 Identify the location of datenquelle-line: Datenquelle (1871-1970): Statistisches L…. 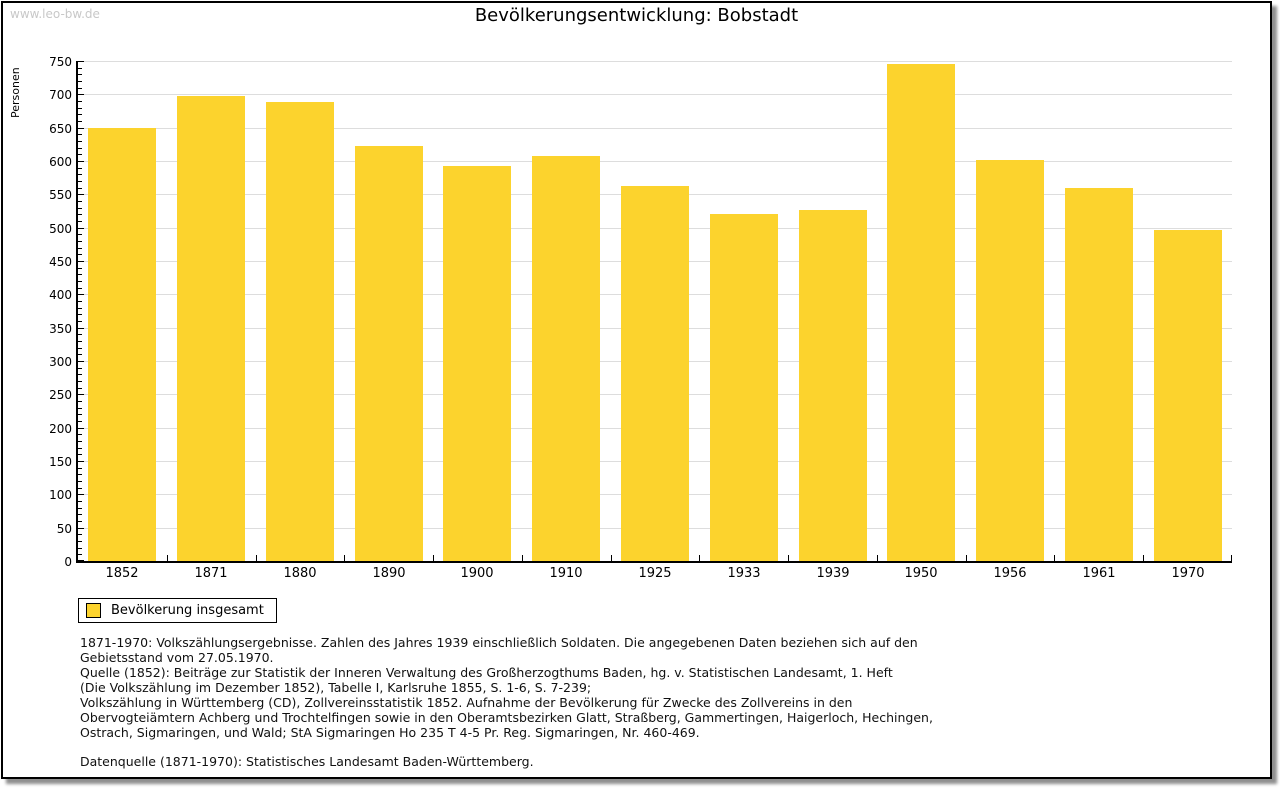
(307, 761).